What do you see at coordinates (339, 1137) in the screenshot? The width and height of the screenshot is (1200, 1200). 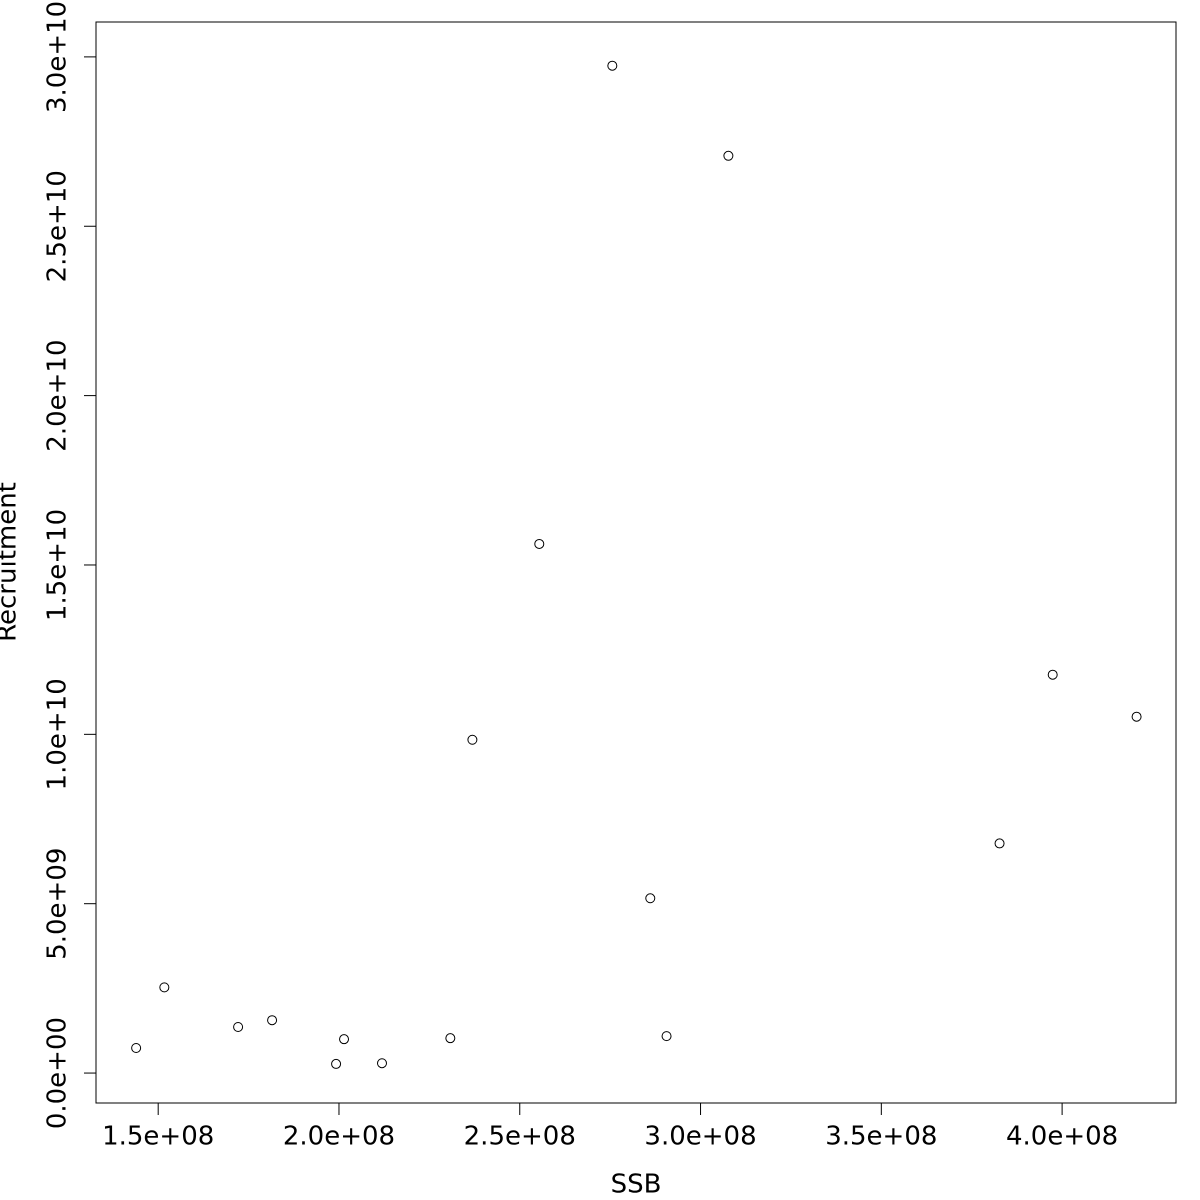 I see `x-tick-label: 2.0e+08` at bounding box center [339, 1137].